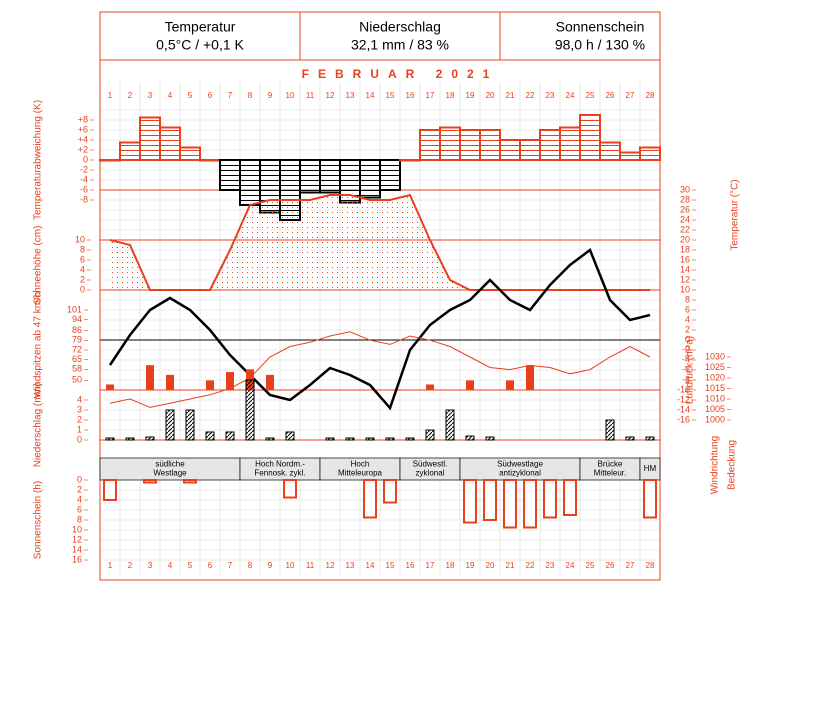  Describe the element at coordinates (310, 95) in the screenshot. I see `day-label: 11` at that location.